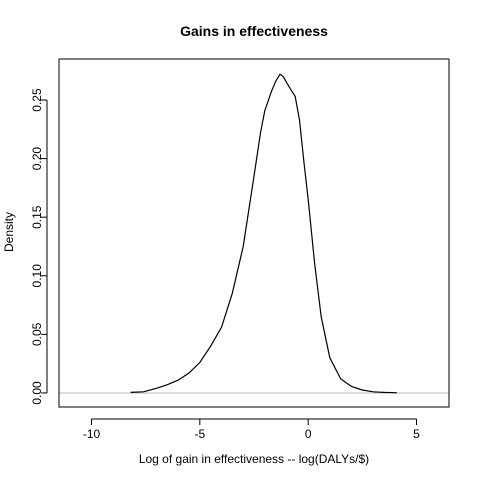  Describe the element at coordinates (37, 159) in the screenshot. I see `y-tick-label: 0.20` at that location.